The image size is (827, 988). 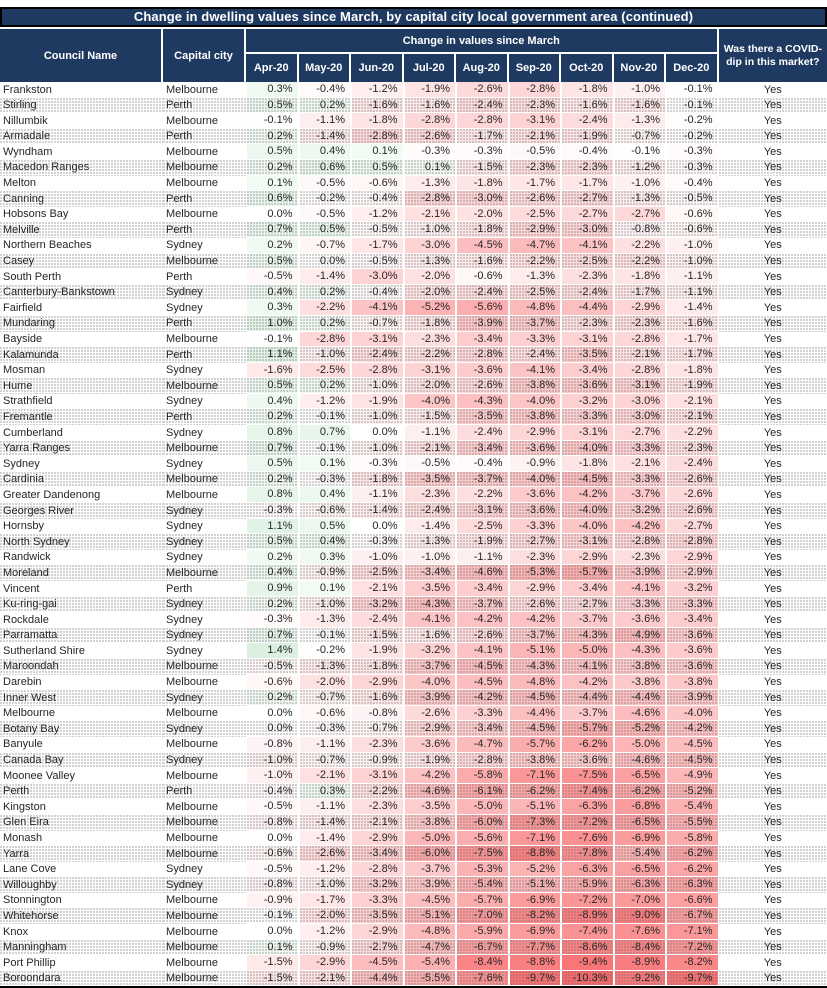 I want to click on value-cell-nov-20: -2.3%, so click(x=639, y=557).